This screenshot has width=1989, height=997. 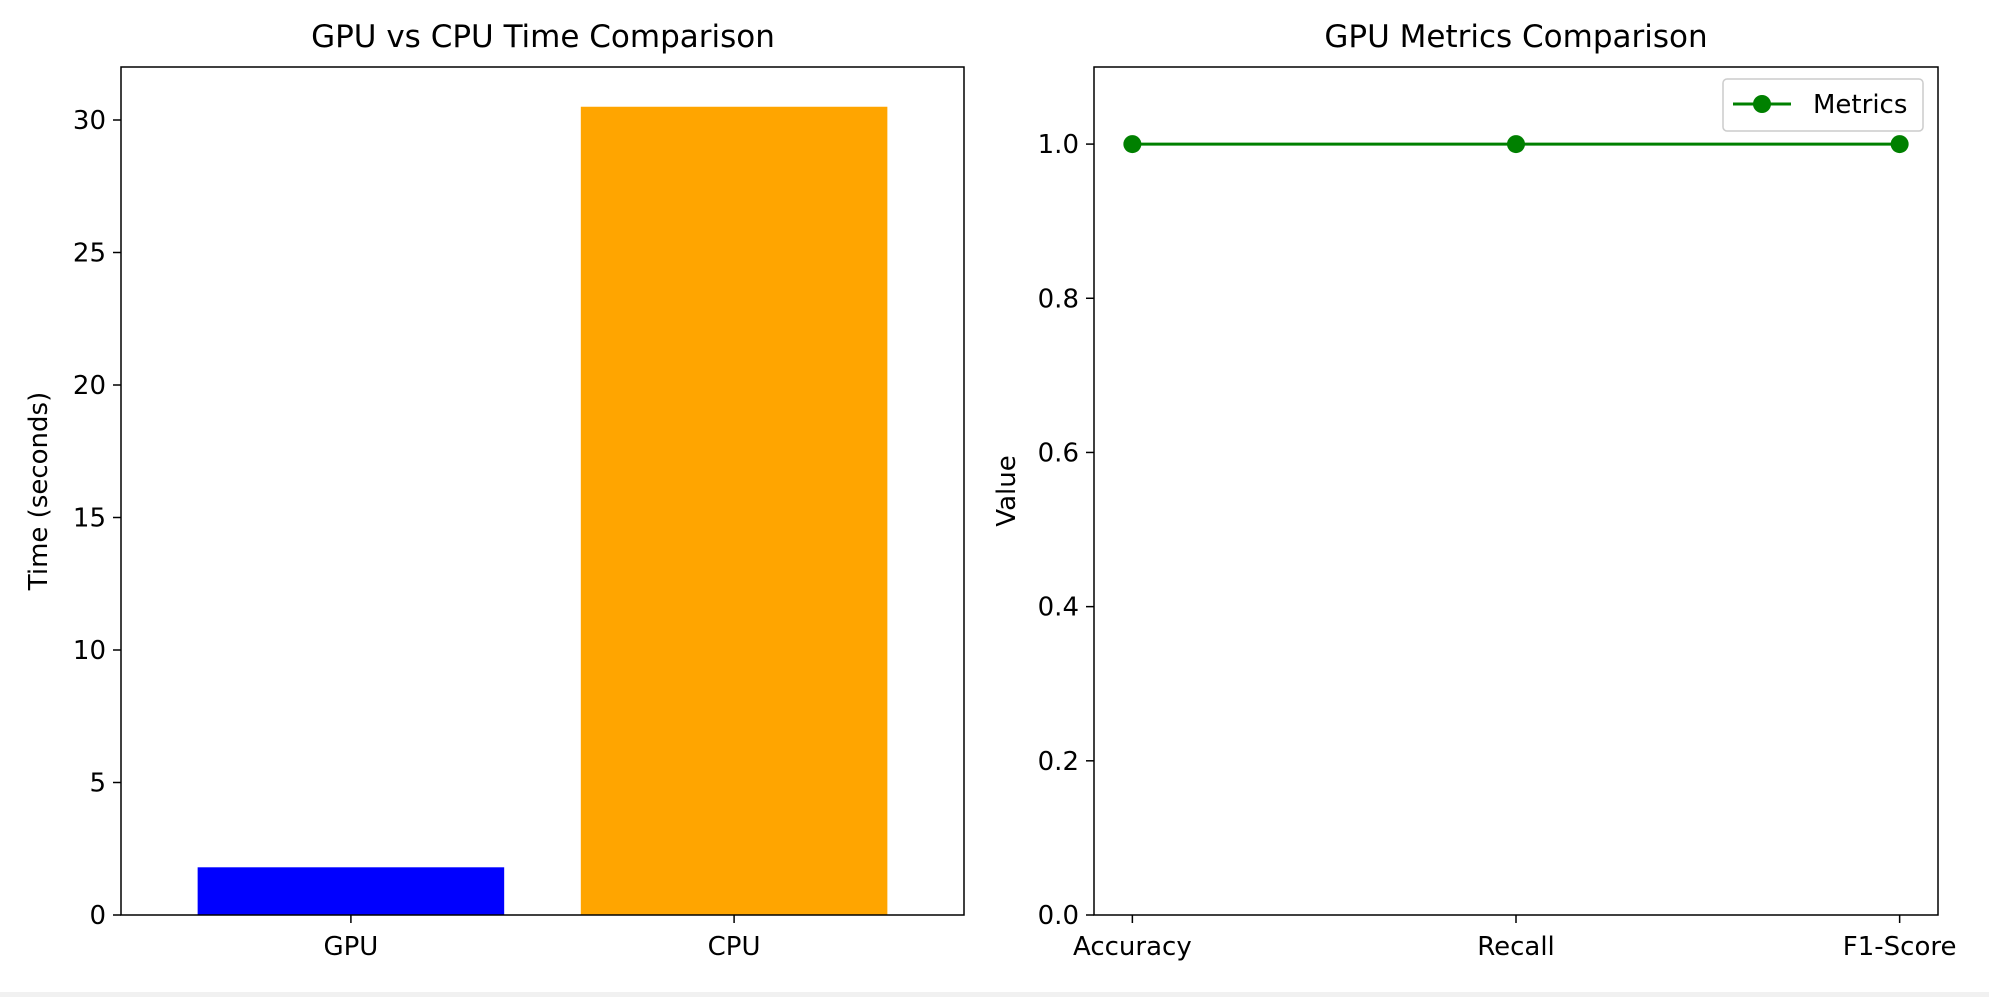 I want to click on y-tick-label: 30, so click(x=89, y=121).